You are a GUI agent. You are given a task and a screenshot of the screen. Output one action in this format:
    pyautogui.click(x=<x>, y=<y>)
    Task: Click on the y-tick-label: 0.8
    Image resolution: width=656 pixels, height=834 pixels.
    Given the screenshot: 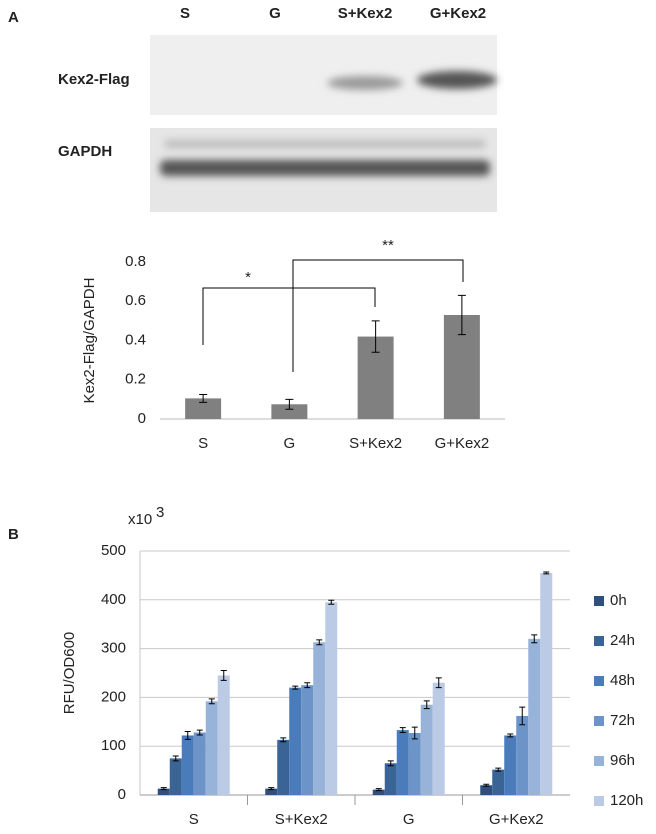 What is the action you would take?
    pyautogui.click(x=135, y=261)
    